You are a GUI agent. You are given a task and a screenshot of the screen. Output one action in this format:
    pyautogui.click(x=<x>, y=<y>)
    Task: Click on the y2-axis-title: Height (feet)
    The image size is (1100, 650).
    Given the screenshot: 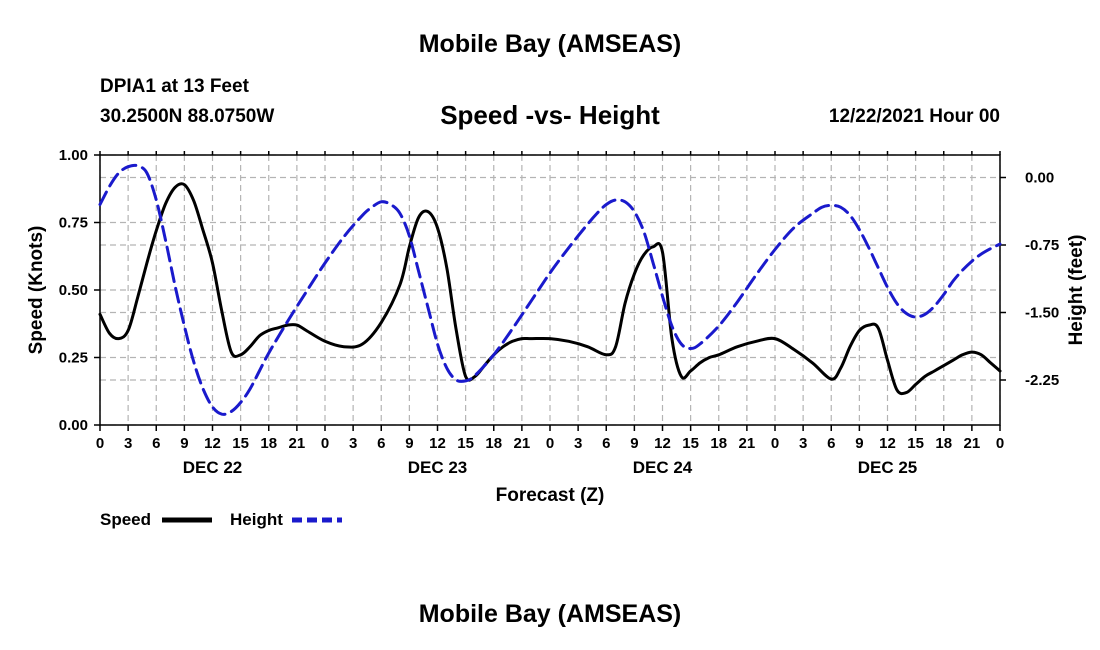 What is the action you would take?
    pyautogui.click(x=1076, y=290)
    